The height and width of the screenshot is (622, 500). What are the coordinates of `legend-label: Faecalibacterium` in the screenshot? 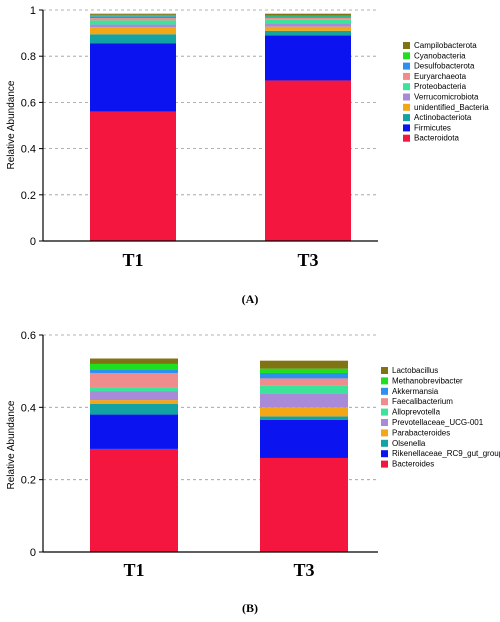 It's located at (422, 401).